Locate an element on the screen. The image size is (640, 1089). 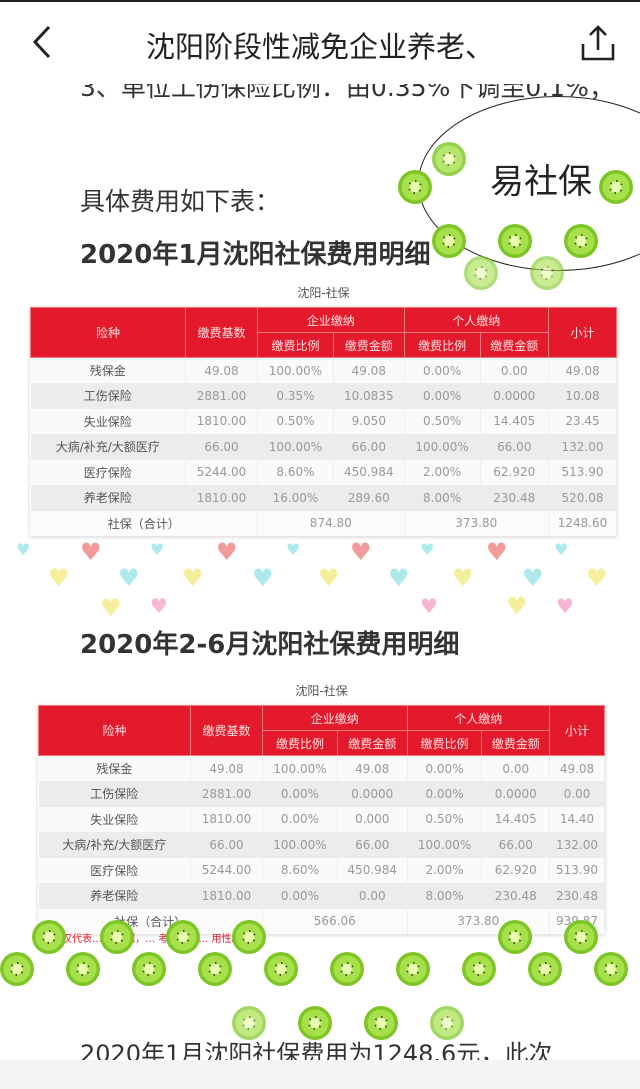
cell-co-rate: 0.00% is located at coordinates (300, 819).